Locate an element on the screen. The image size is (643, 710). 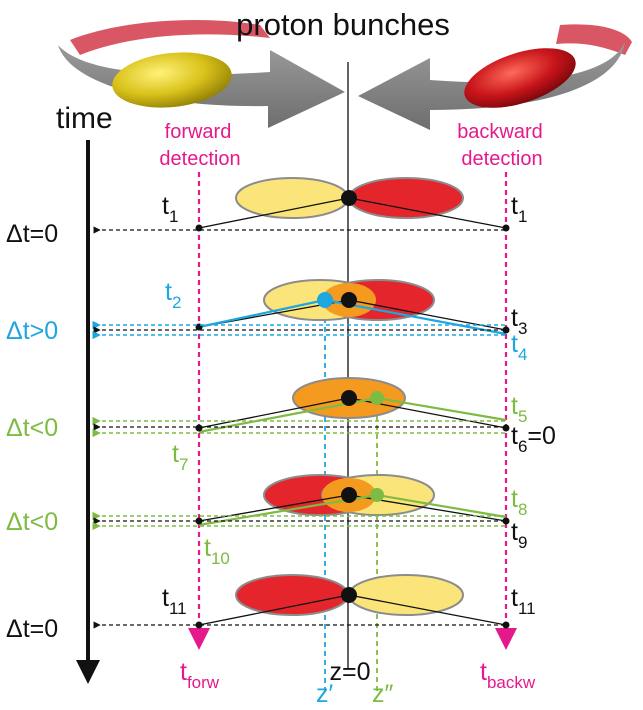
t-backw-label: tbackw is located at coordinates (508, 675).